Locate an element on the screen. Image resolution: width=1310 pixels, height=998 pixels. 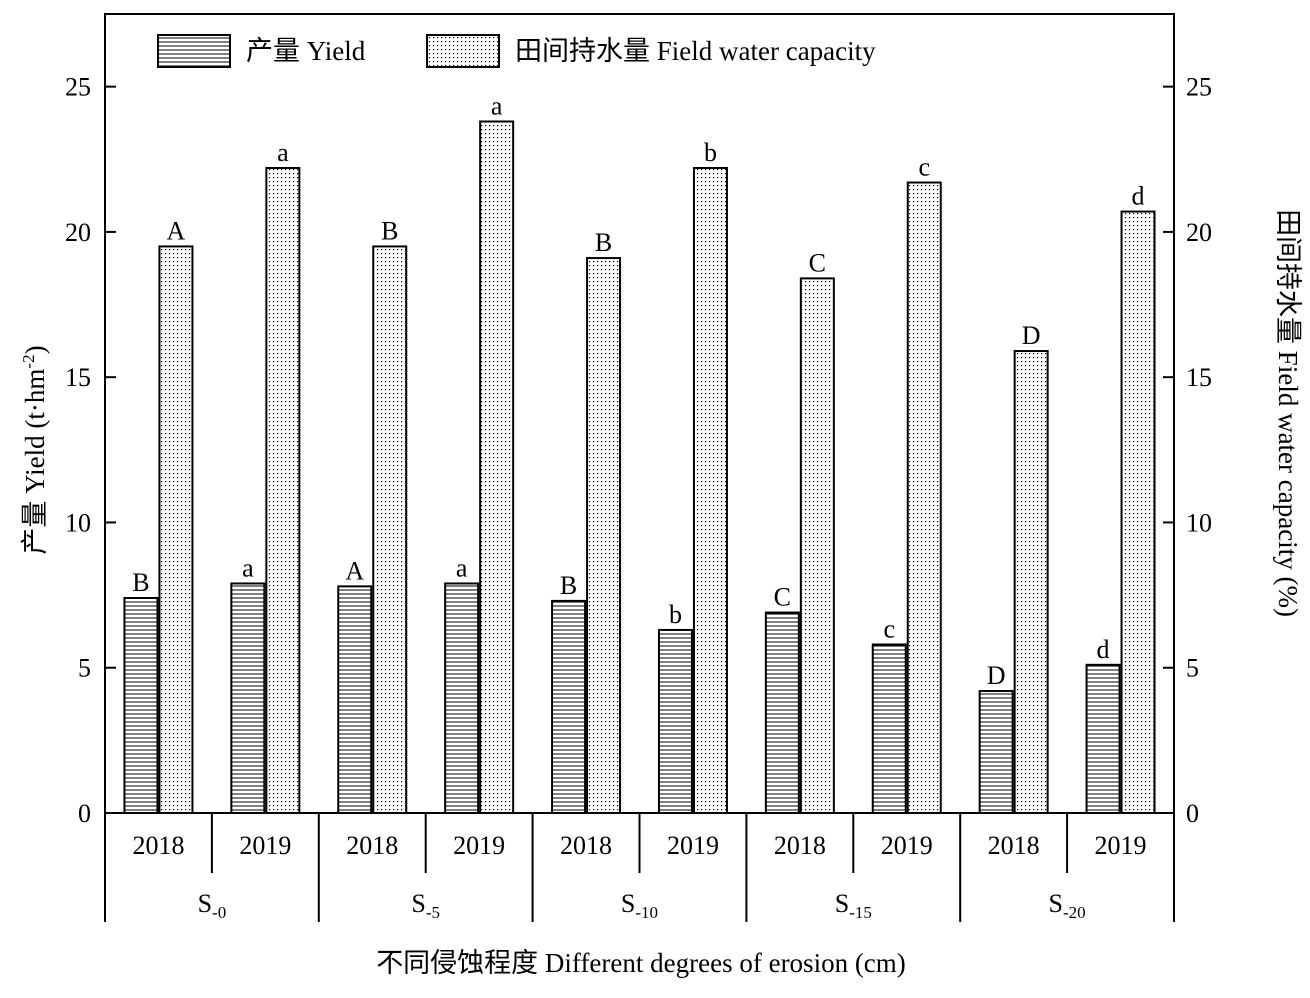
y-axis-left-title-end: ) is located at coordinates (35, 349).